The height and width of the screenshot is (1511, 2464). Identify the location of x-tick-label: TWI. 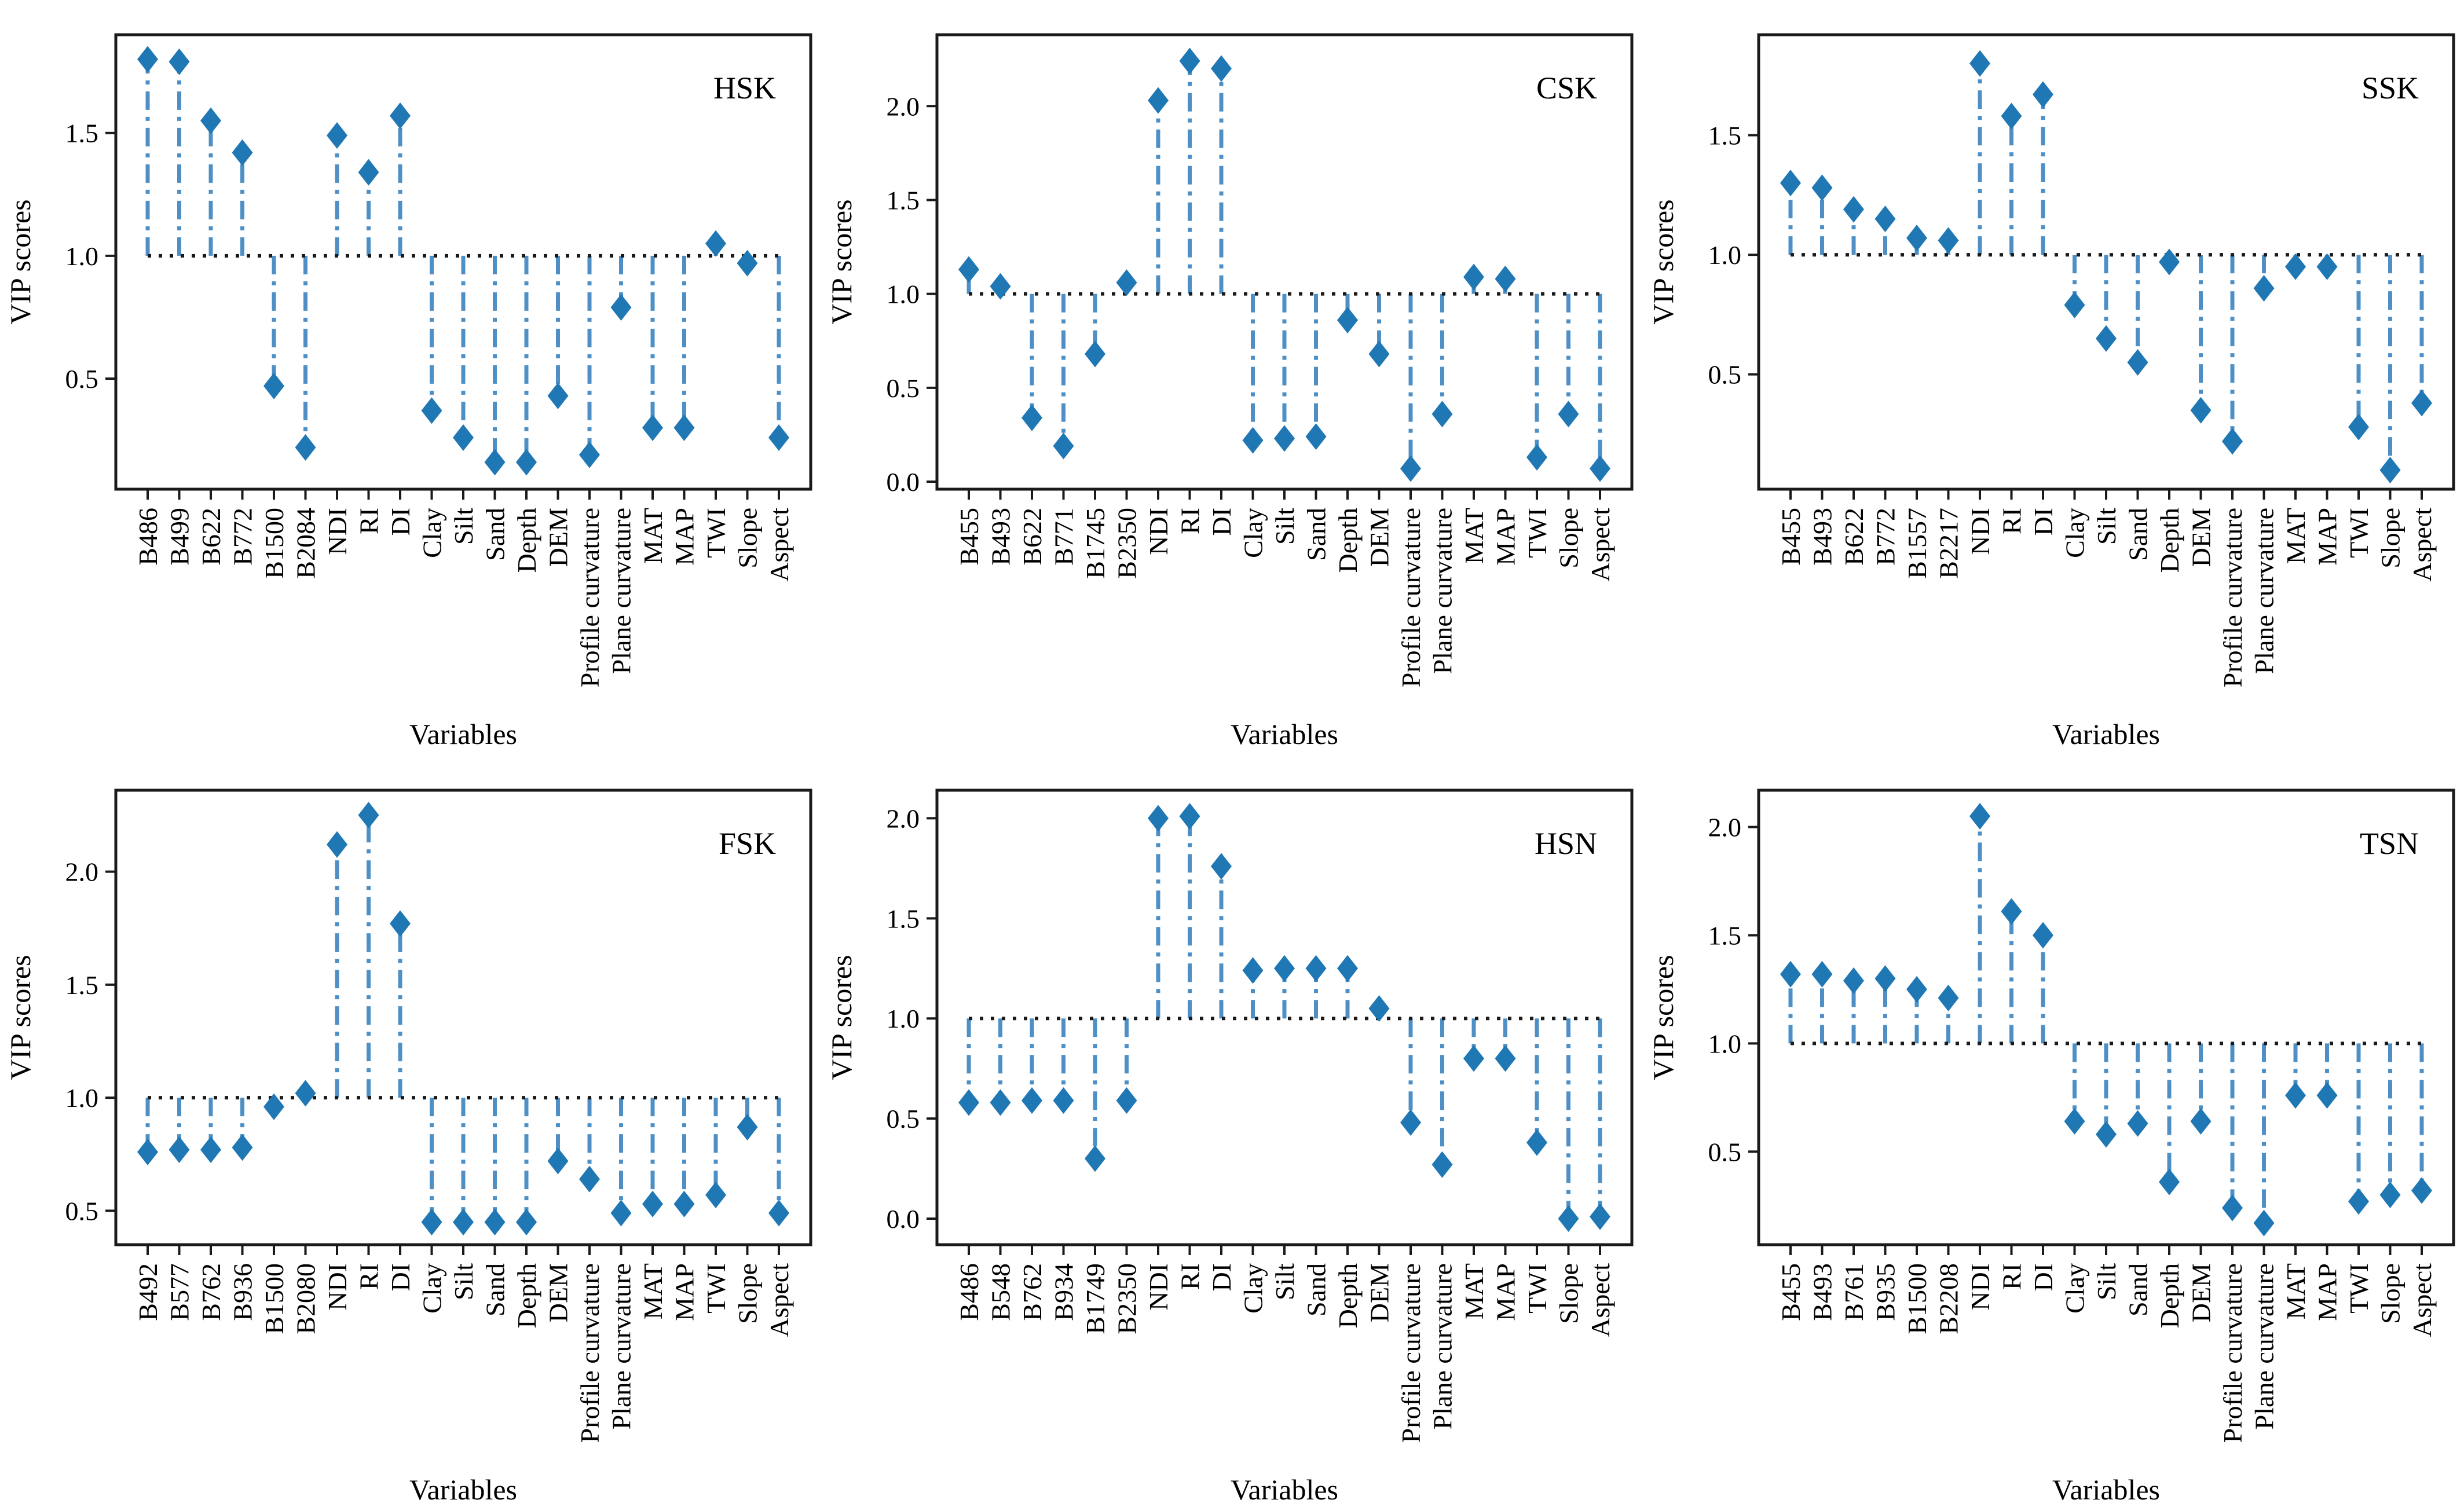
(2359, 1288).